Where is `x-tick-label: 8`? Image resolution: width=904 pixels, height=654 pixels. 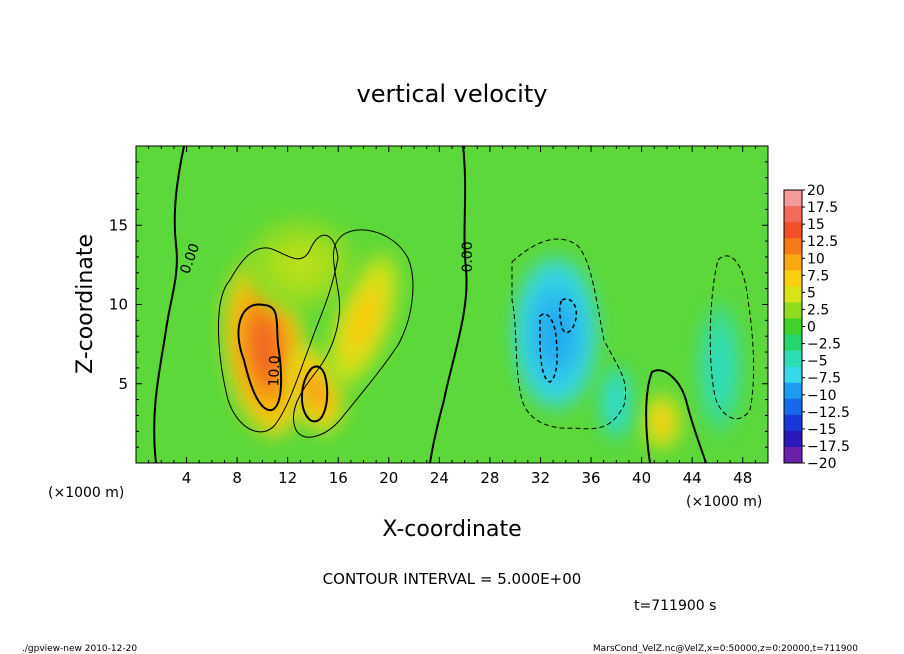
x-tick-label: 8 is located at coordinates (237, 478).